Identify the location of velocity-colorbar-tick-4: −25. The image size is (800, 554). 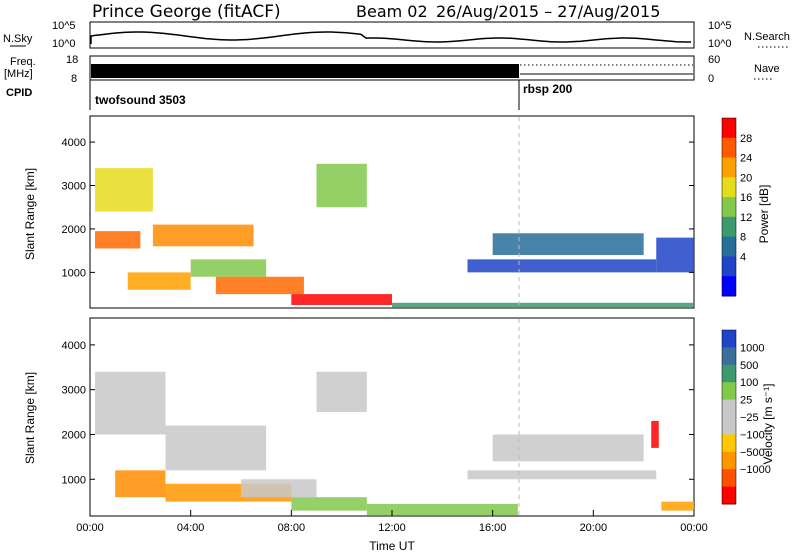
(749, 418).